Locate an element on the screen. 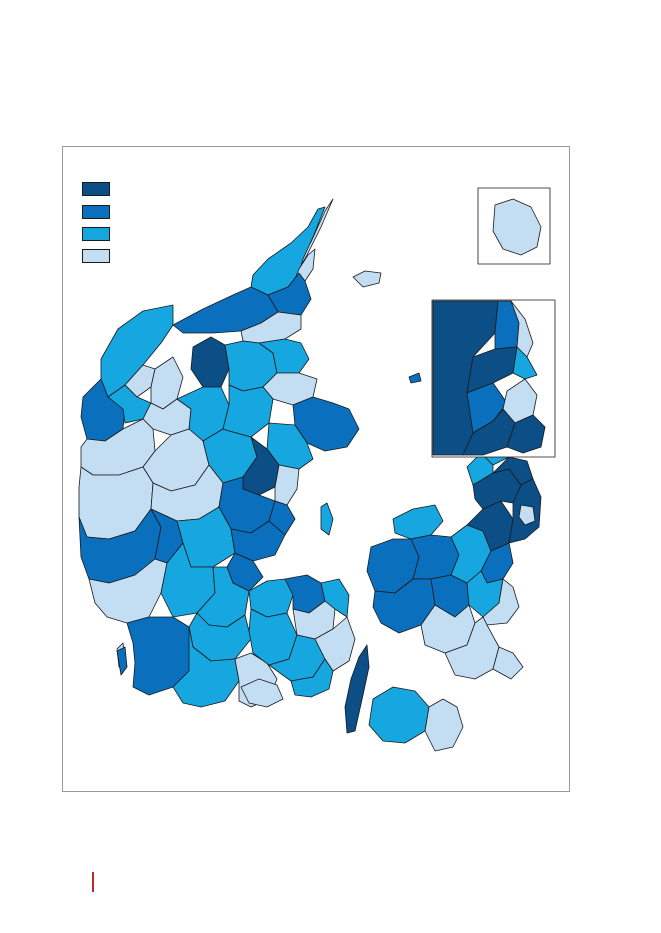 The height and width of the screenshot is (933, 661). inset-region-coast is located at coordinates (525, 363).